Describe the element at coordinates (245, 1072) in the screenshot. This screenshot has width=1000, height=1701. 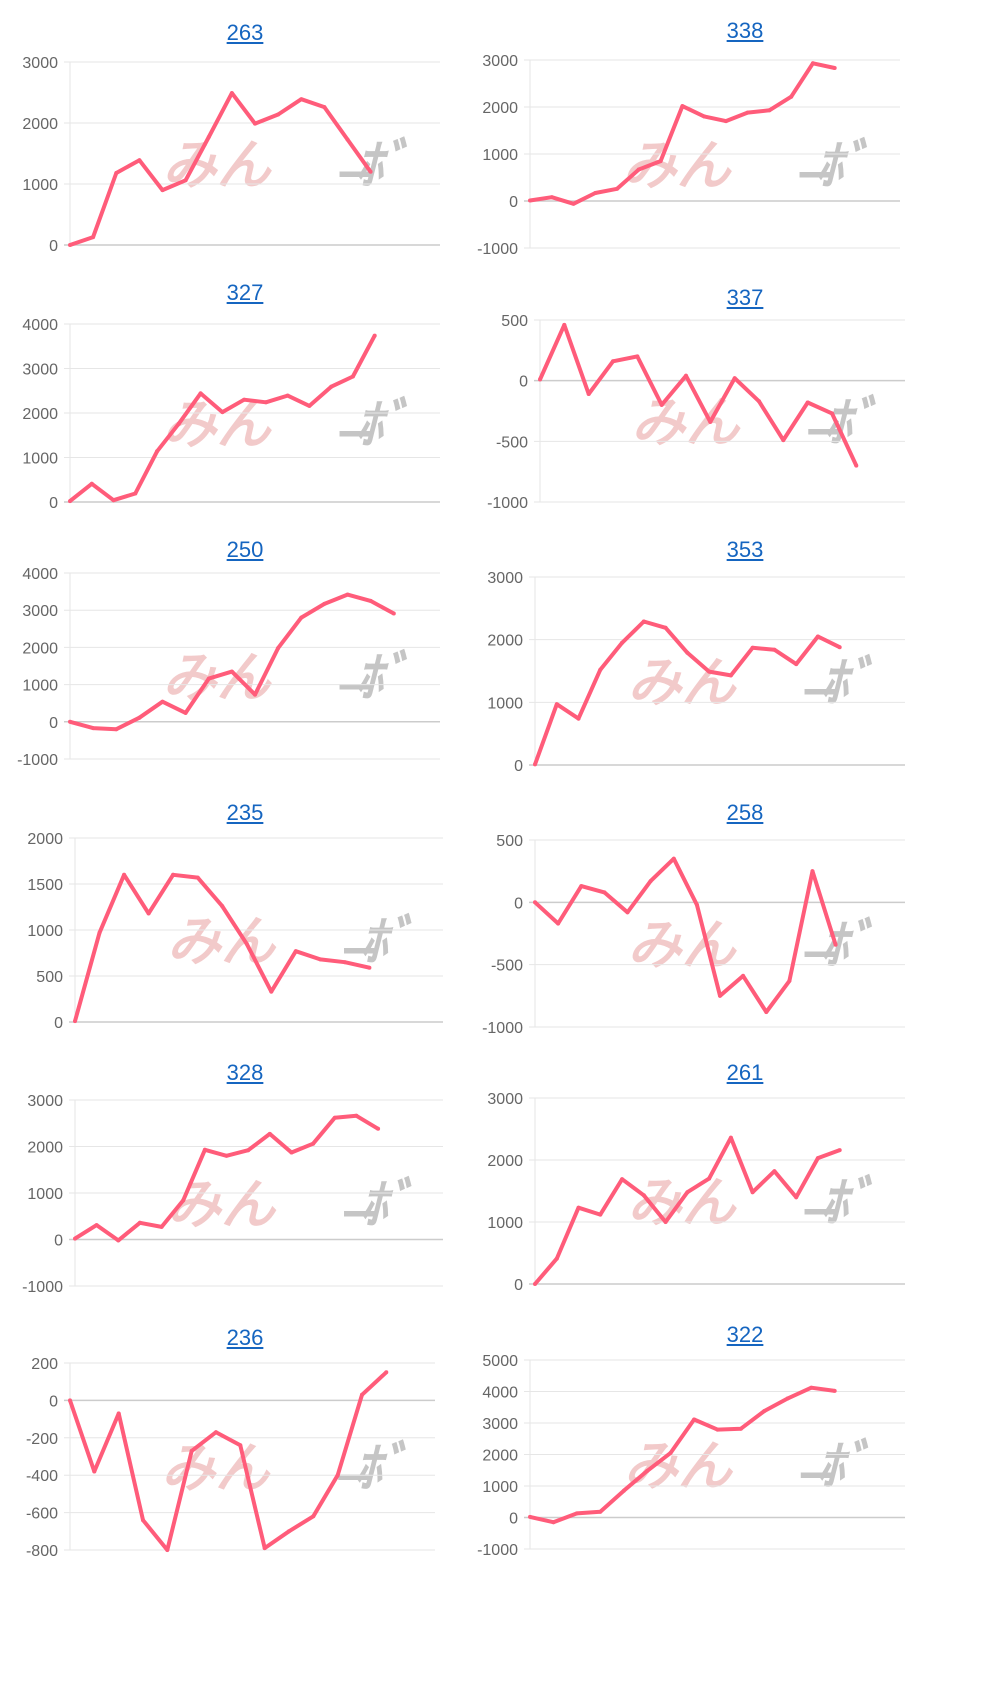
I see `chart-title-link: 328` at that location.